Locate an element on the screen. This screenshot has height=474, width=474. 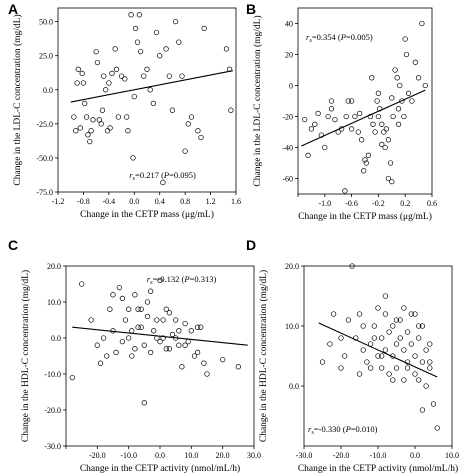
x-tick-label: 1.2 is located at coordinates (211, 201).